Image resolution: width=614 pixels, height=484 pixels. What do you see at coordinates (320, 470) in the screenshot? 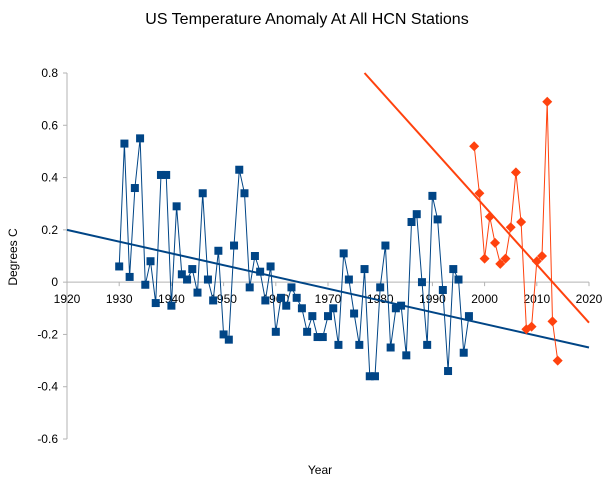
I see `x-axis-label: Year` at bounding box center [320, 470].